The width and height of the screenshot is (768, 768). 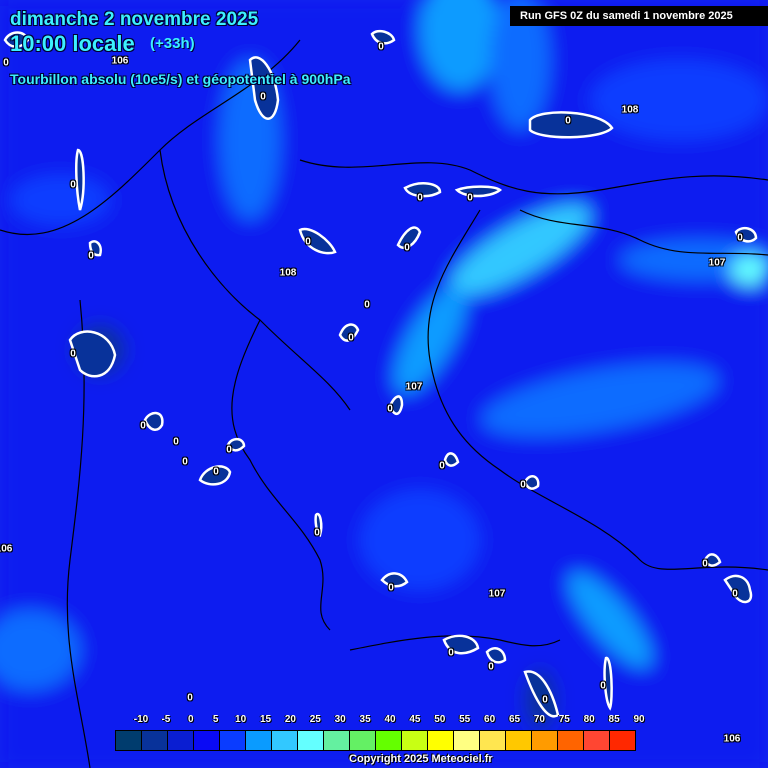 What do you see at coordinates (315, 719) in the screenshot?
I see `legend-label: 25` at bounding box center [315, 719].